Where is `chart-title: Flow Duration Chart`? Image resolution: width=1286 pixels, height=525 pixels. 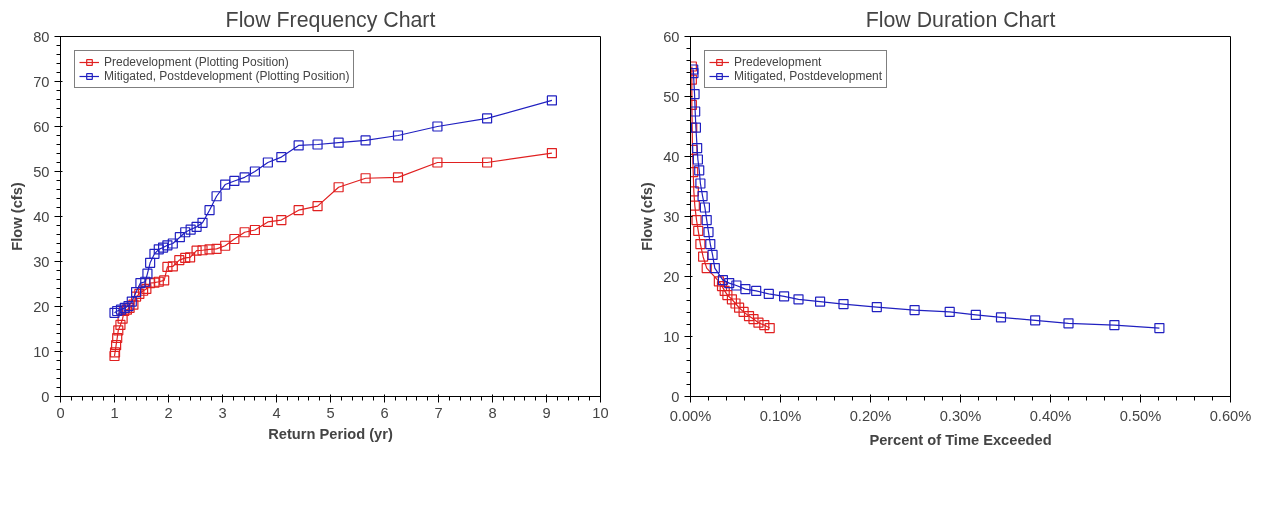
chart-title: Flow Duration Chart is located at coordinates (960, 19).